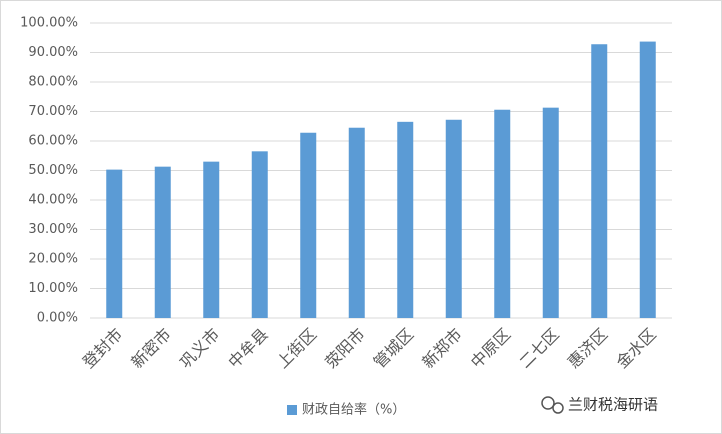 This screenshot has height=434, width=722. Describe the element at coordinates (53, 259) in the screenshot. I see `y-tick-label: 20.00%` at that location.